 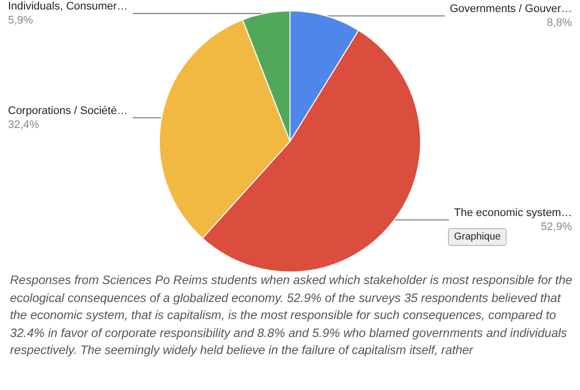 What do you see at coordinates (21, 20) in the screenshot?
I see `data-label: 5,9%` at bounding box center [21, 20].